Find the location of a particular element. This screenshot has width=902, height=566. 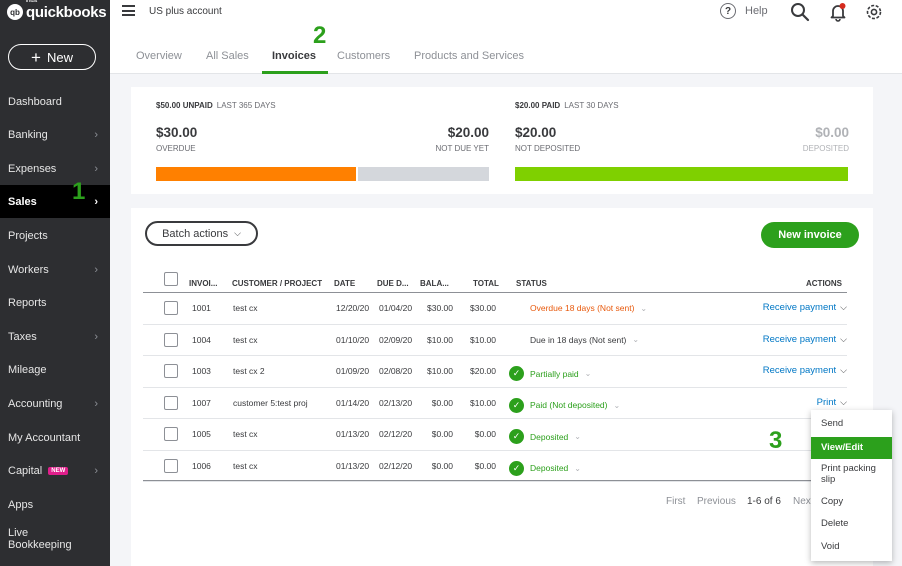

status-badge: Overdue 18 days (Not sent) ⌄ is located at coordinates (588, 308).